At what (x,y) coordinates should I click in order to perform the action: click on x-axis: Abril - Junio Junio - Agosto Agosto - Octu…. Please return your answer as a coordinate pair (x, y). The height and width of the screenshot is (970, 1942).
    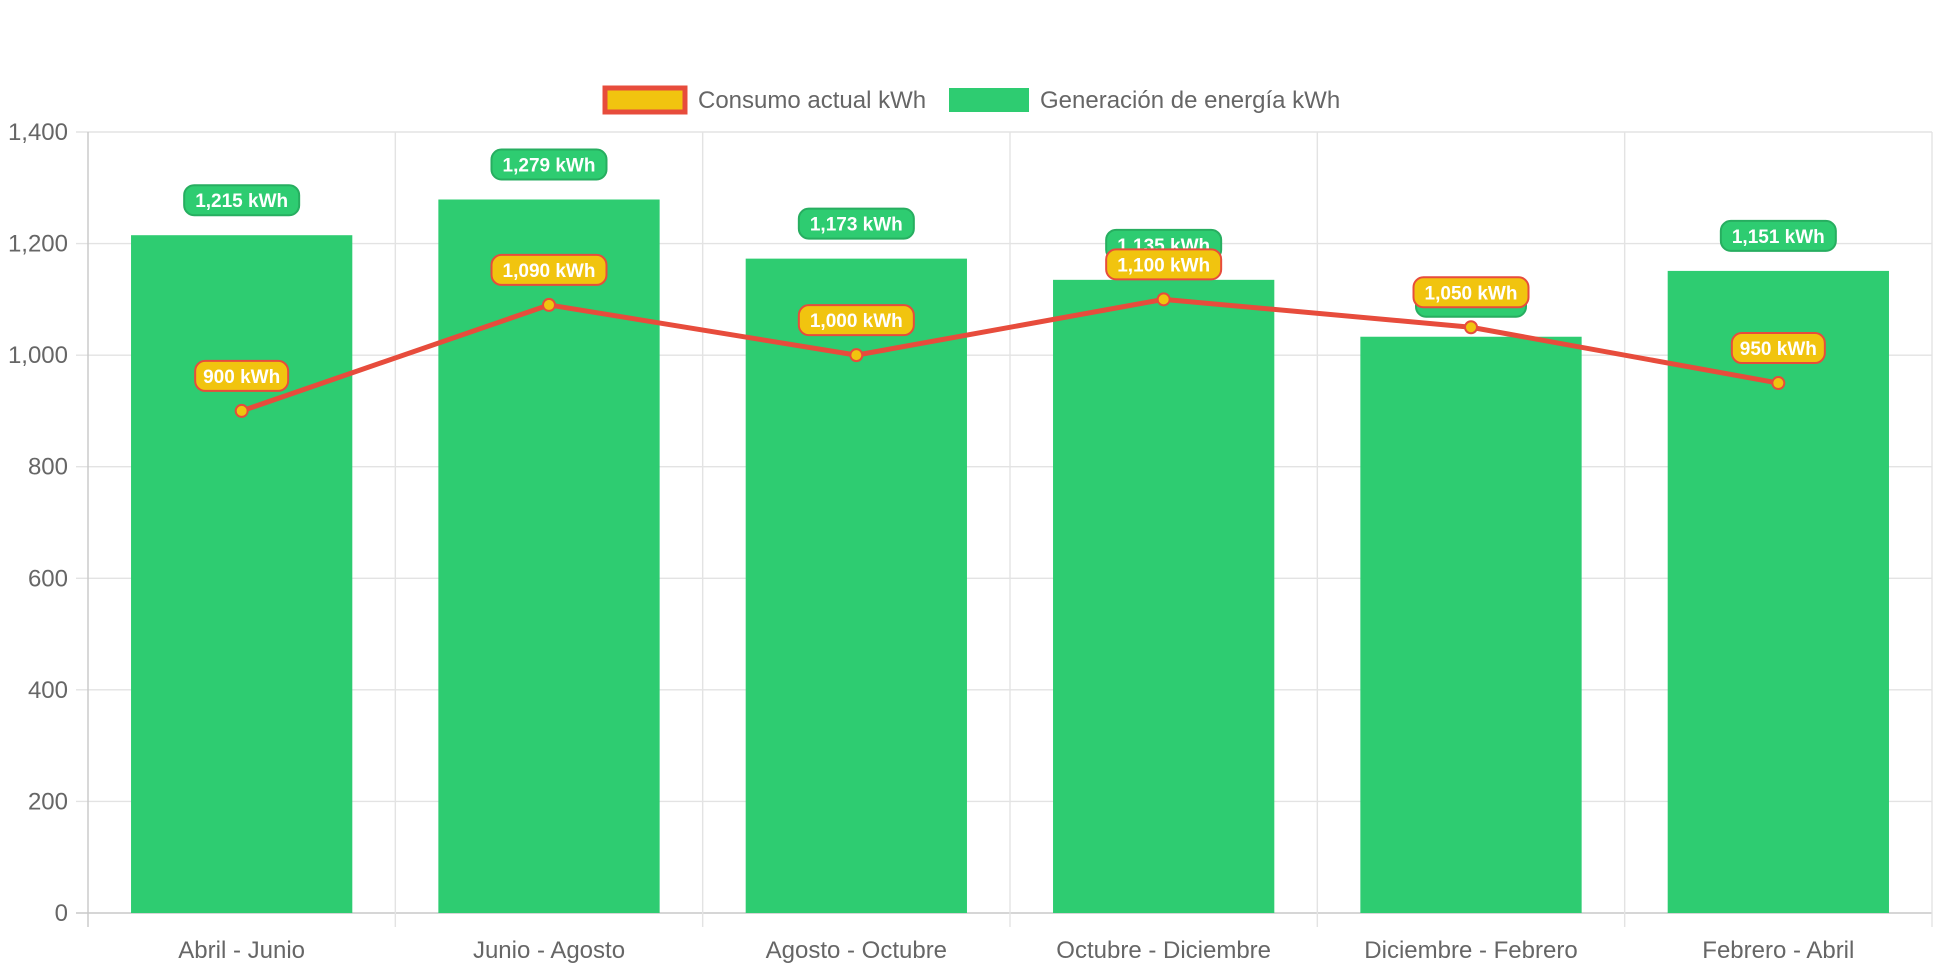
    Looking at the image, I should click on (1016, 950).